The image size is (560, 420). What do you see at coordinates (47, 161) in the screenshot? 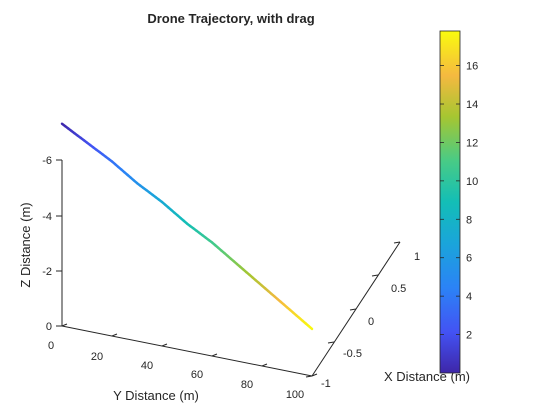
I see `z-tick-label: -6` at bounding box center [47, 161].